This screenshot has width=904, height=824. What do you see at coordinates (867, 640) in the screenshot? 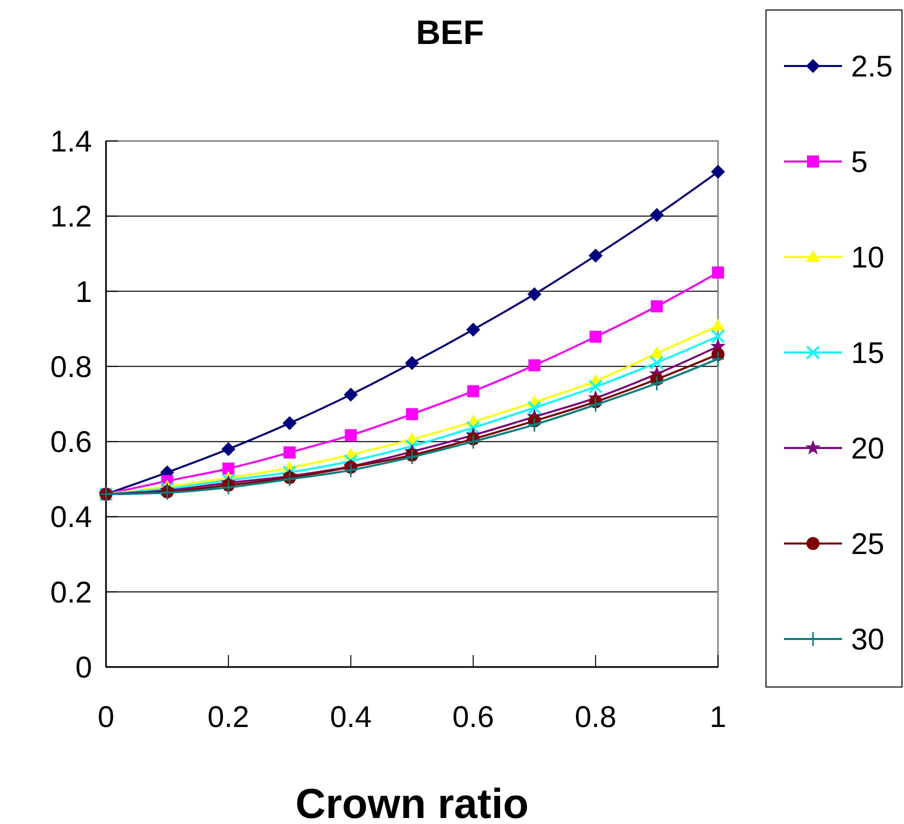
I see `legend-label: 30` at bounding box center [867, 640].